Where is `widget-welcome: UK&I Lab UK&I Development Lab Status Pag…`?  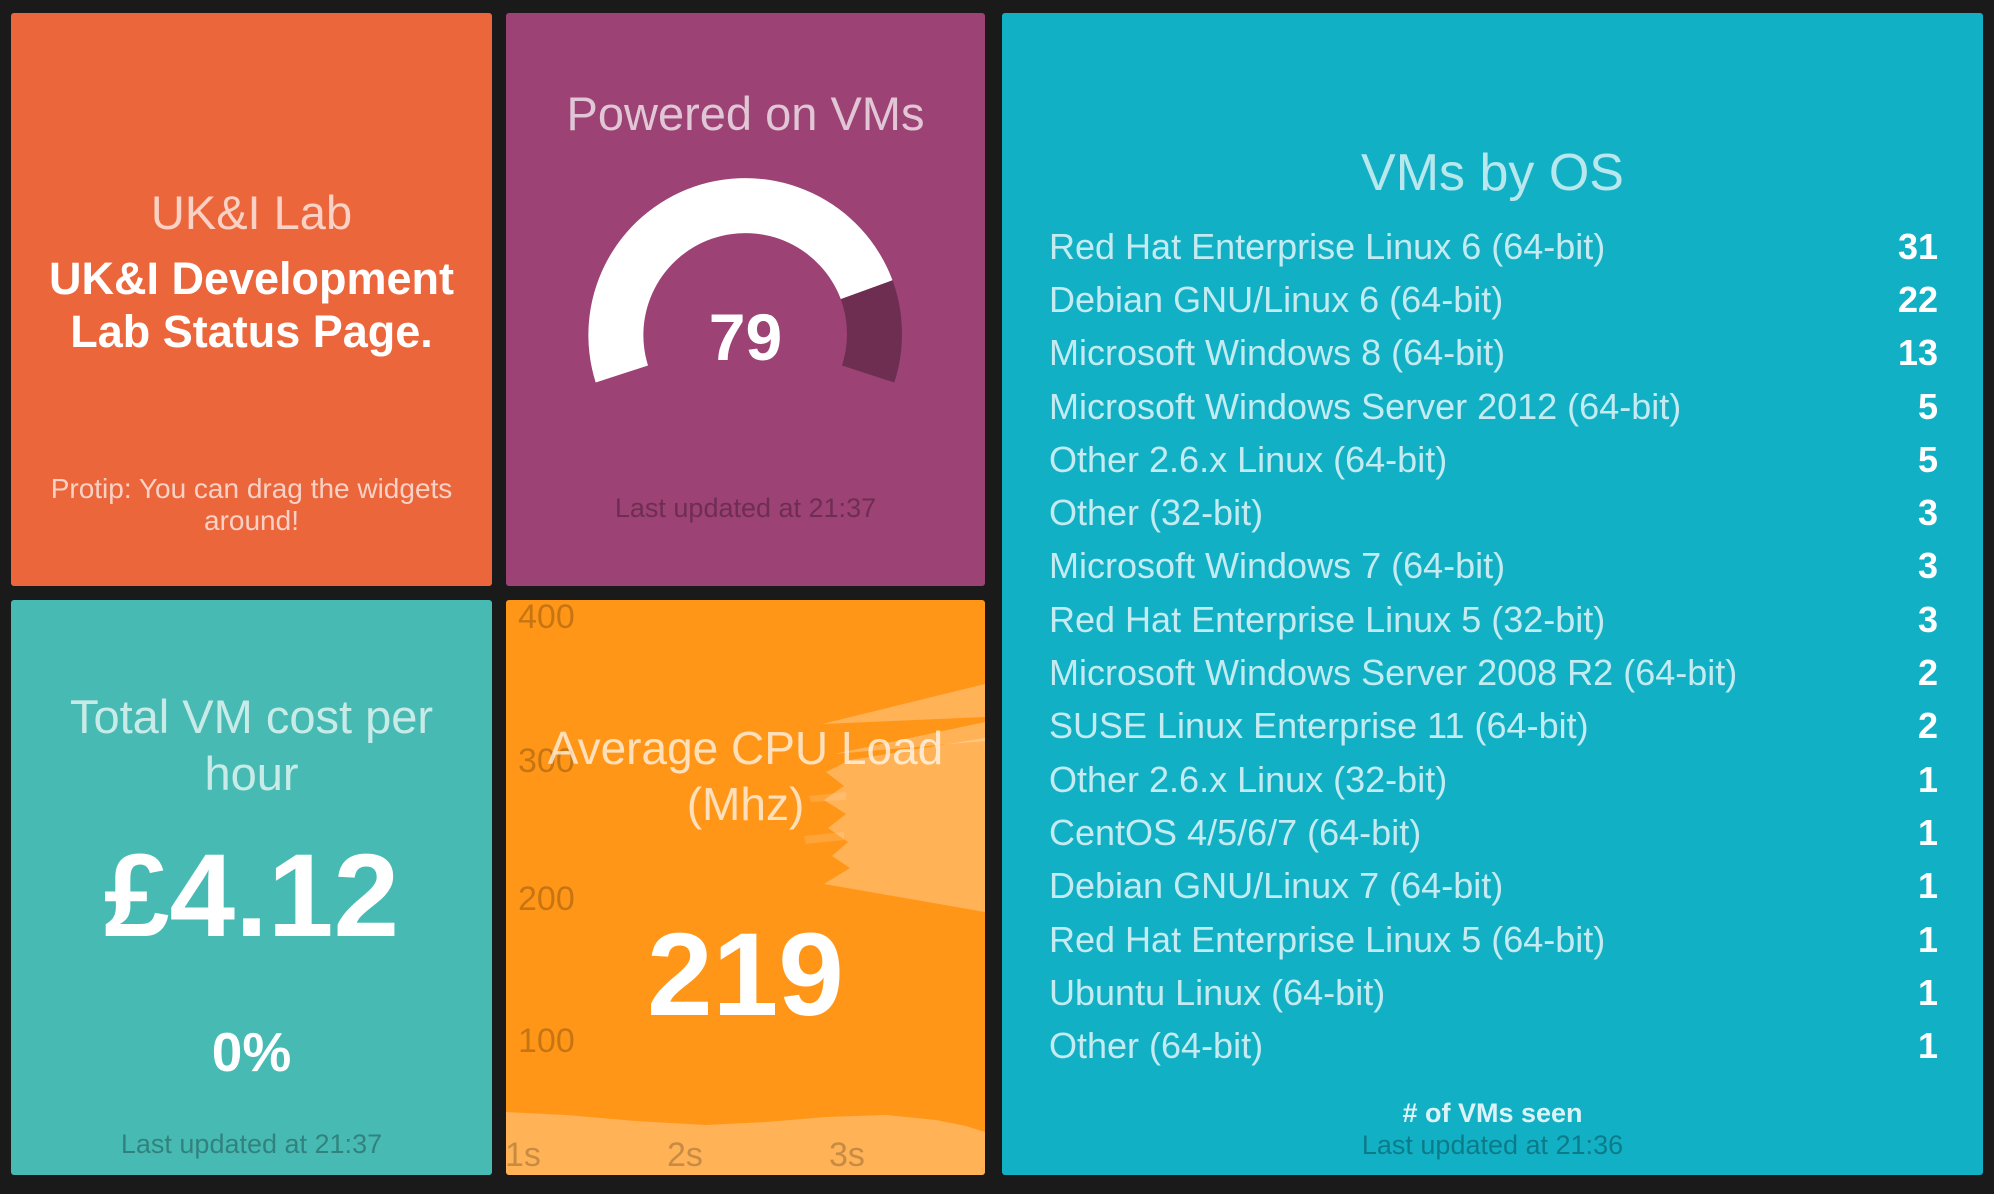
widget-welcome: UK&I Lab UK&I Development Lab Status Pag… is located at coordinates (251, 299).